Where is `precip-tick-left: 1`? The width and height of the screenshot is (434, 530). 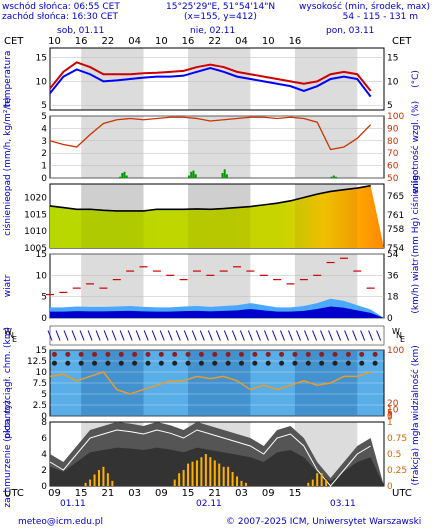 precip-tick-left: 1 is located at coordinates (44, 167).